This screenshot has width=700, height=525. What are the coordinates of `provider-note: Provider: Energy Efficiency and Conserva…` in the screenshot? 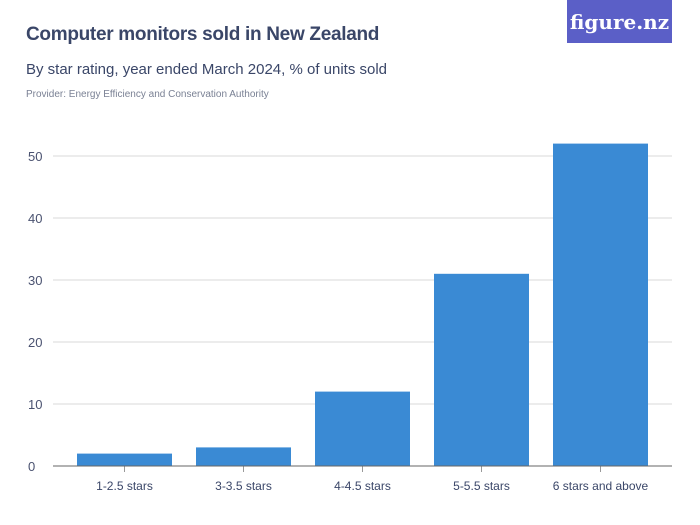 It's located at (147, 94).